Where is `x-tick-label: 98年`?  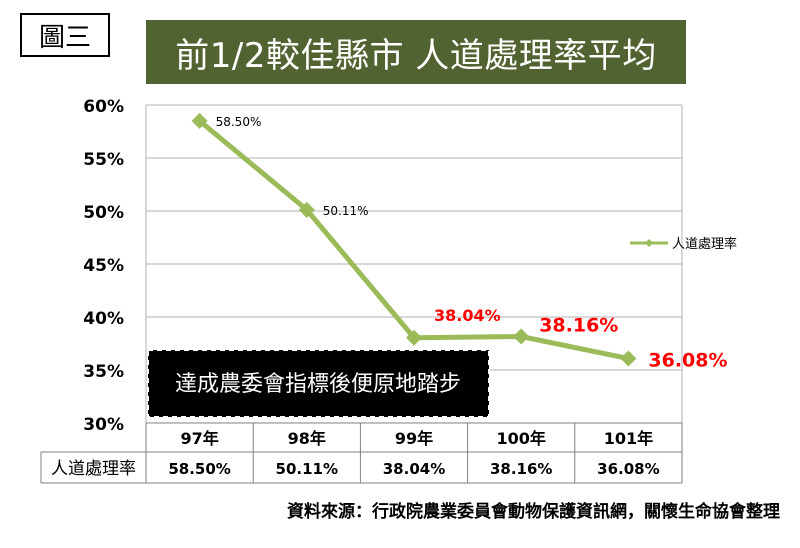 x-tick-label: 98年 is located at coordinates (307, 438).